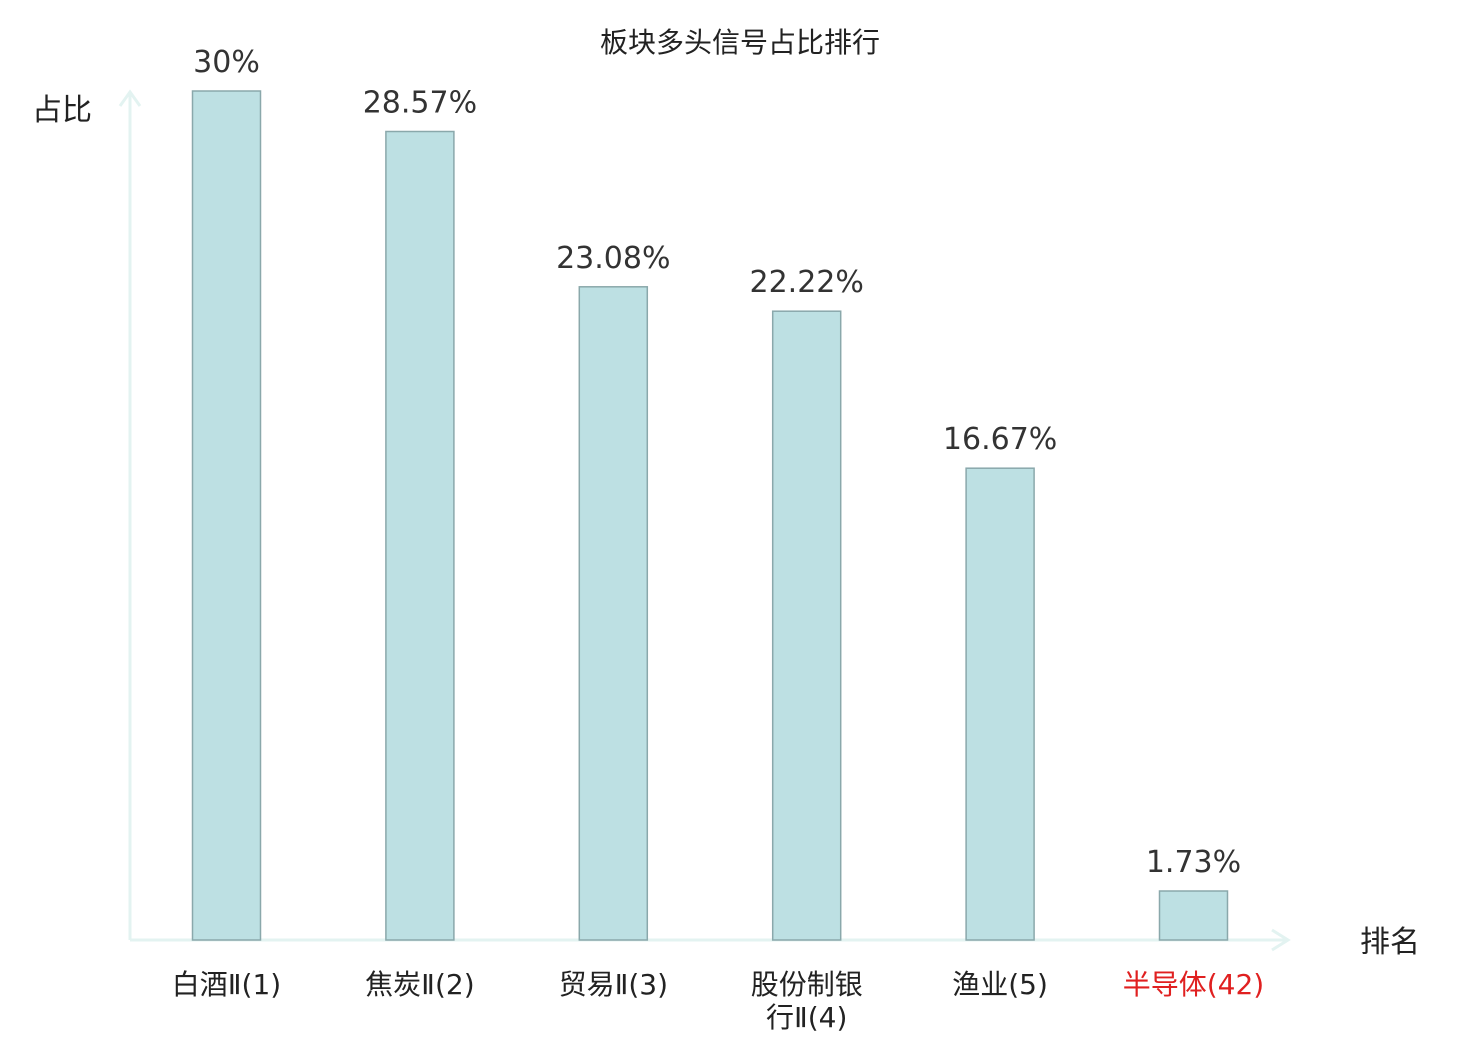 The image size is (1480, 1040). What do you see at coordinates (740, 42) in the screenshot?
I see `chart-title: 板块多头信号占比排行` at bounding box center [740, 42].